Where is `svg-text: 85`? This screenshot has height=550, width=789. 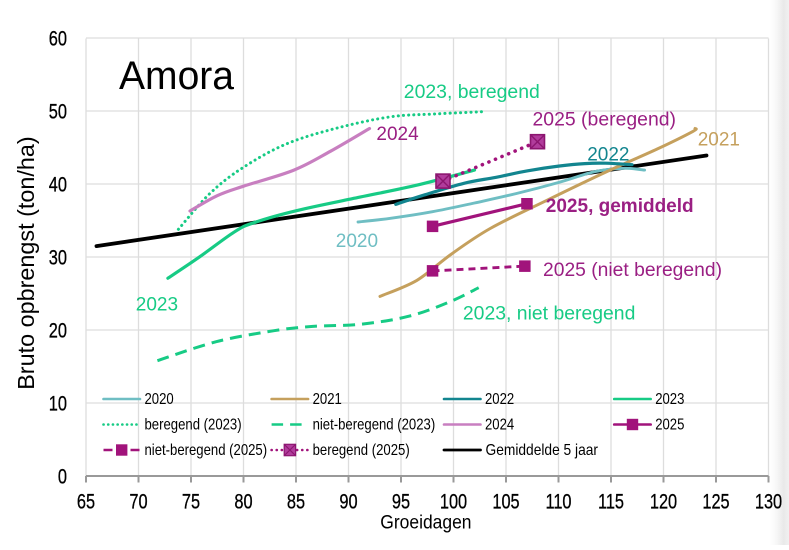 svg-text: 85 is located at coordinates (296, 502).